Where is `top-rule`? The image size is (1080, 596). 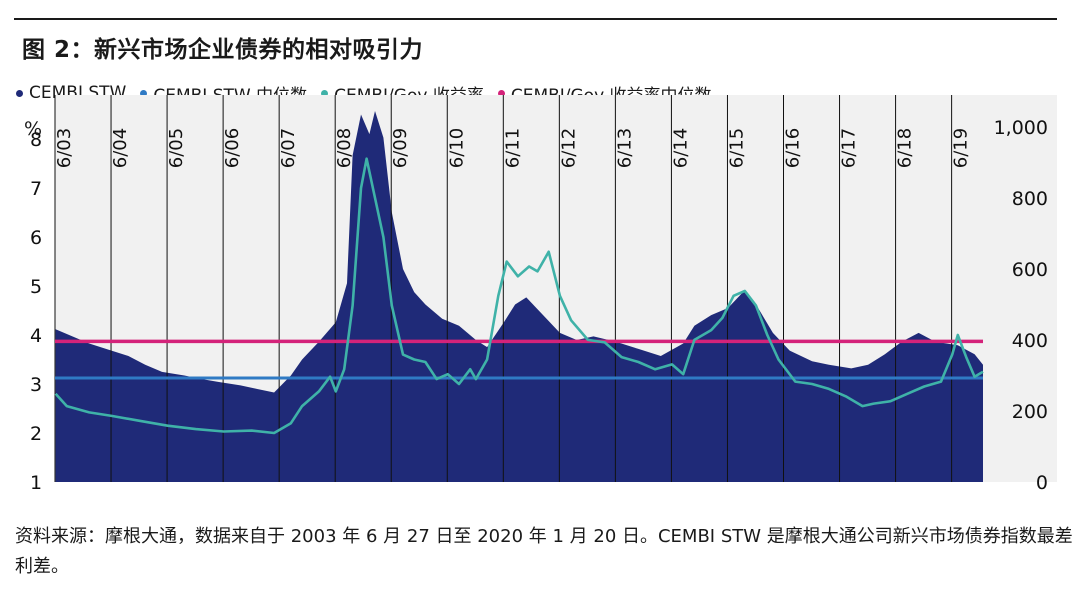
top-rule is located at coordinates (535, 19).